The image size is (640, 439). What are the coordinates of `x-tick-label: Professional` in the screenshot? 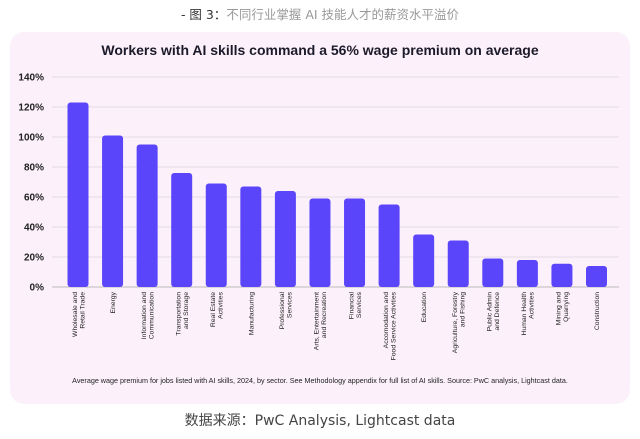 It's located at (282, 311).